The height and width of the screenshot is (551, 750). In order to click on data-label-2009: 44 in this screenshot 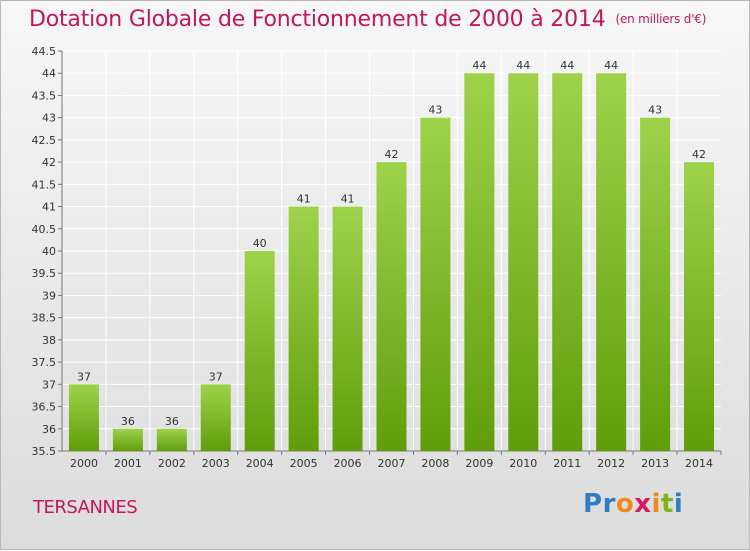, I will do `click(479, 65)`.